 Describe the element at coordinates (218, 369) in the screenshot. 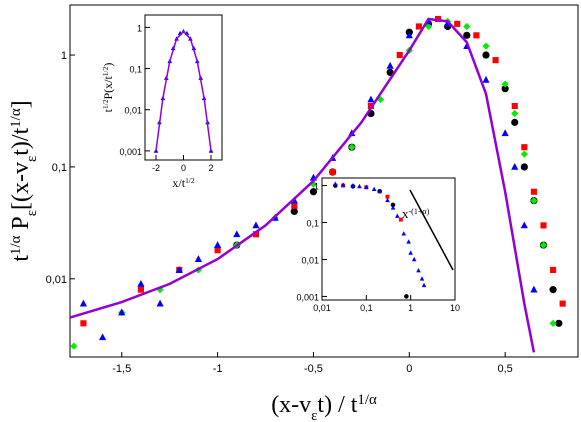

I see `x-tick-label: -1` at that location.